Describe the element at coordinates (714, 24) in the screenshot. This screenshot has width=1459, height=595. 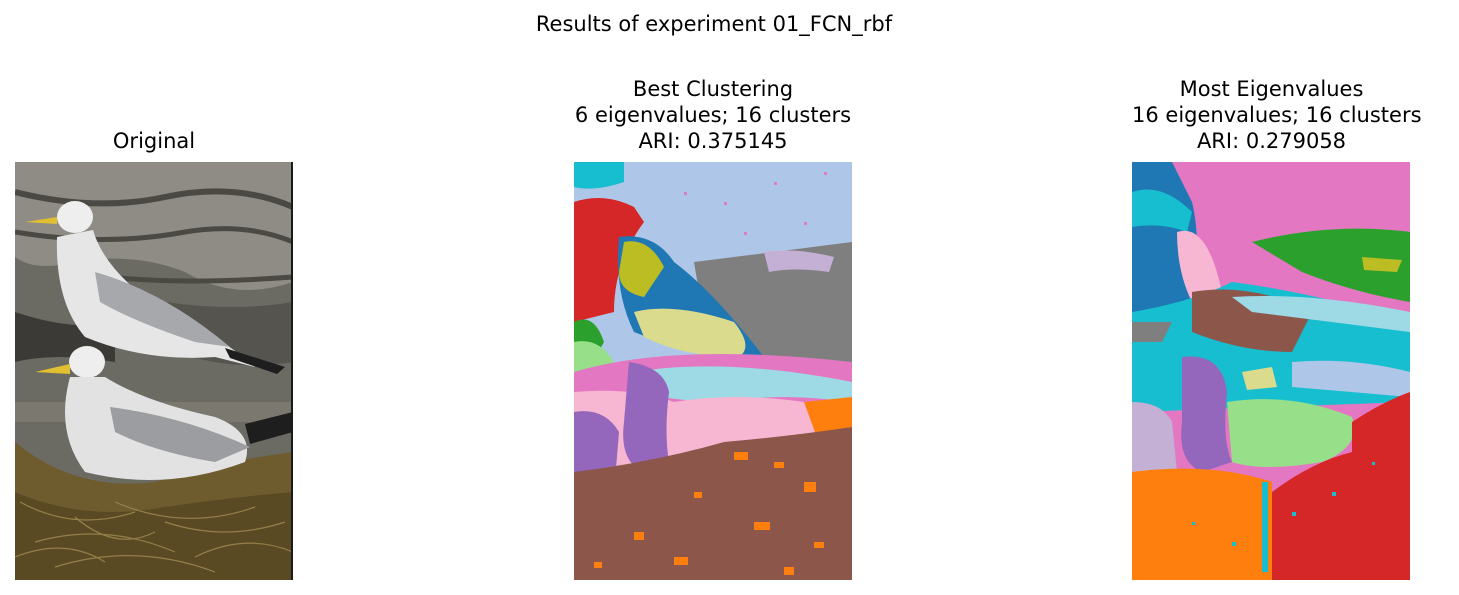
I see `figure-suptitle: Results of experiment 01_FCN_rbf` at that location.